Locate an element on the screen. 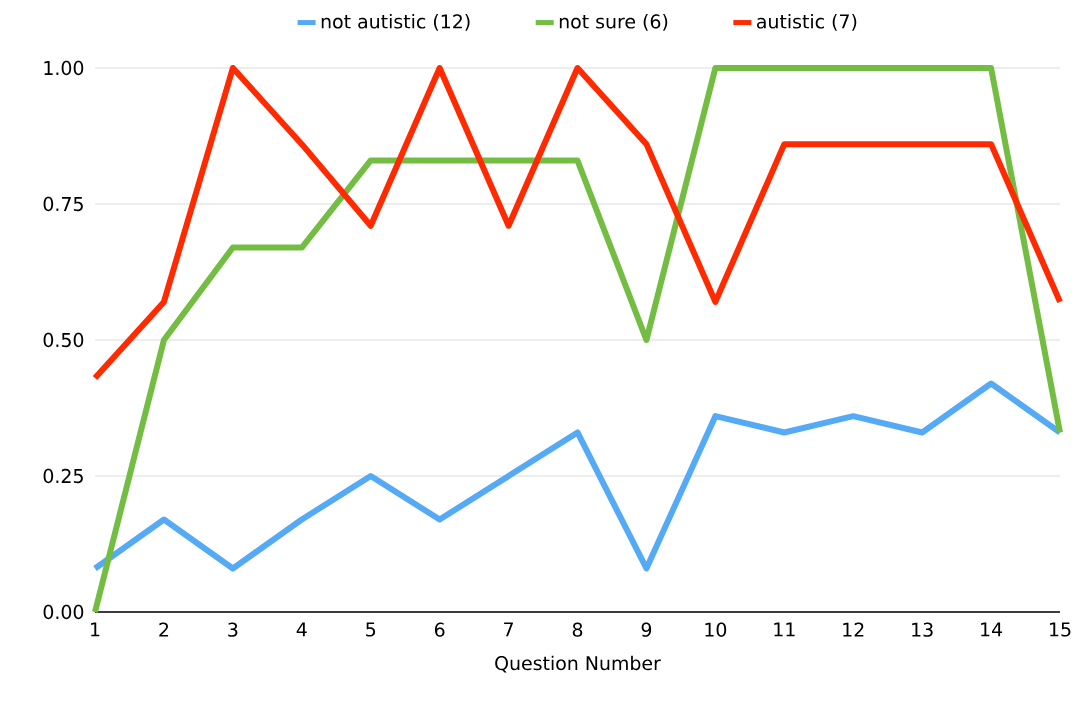  legend-label: not sure (6) is located at coordinates (613, 22).